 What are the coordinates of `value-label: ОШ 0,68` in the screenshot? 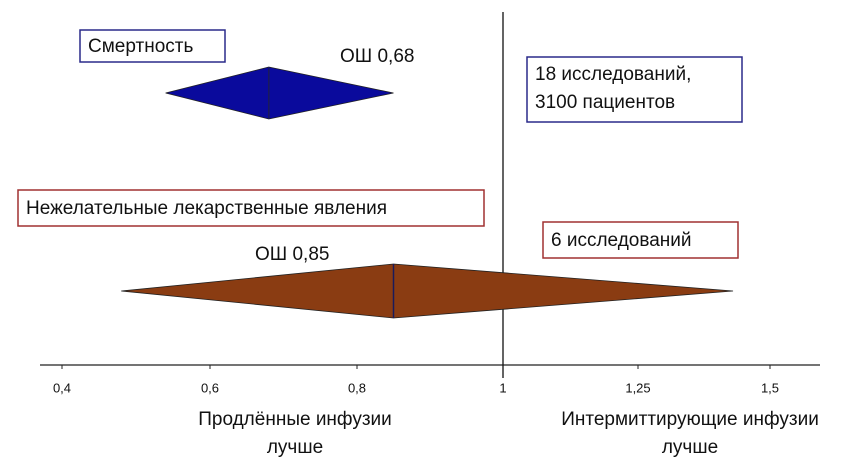 It's located at (377, 56).